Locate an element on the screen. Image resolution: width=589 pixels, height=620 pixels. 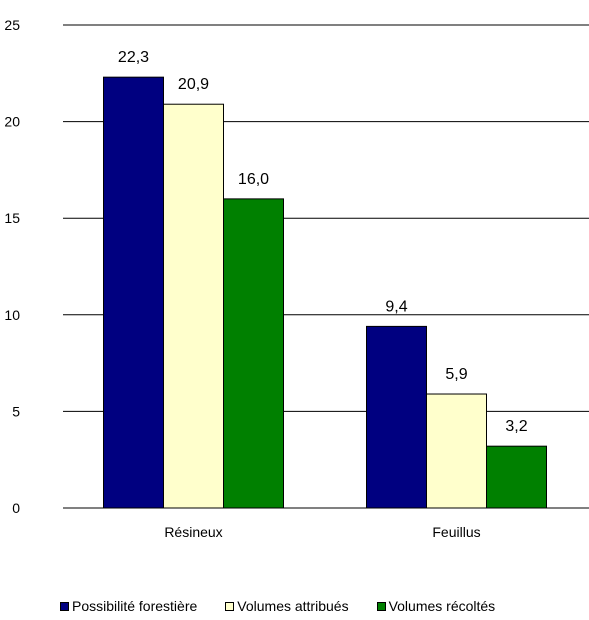
category-label: Feuillus is located at coordinates (456, 532).